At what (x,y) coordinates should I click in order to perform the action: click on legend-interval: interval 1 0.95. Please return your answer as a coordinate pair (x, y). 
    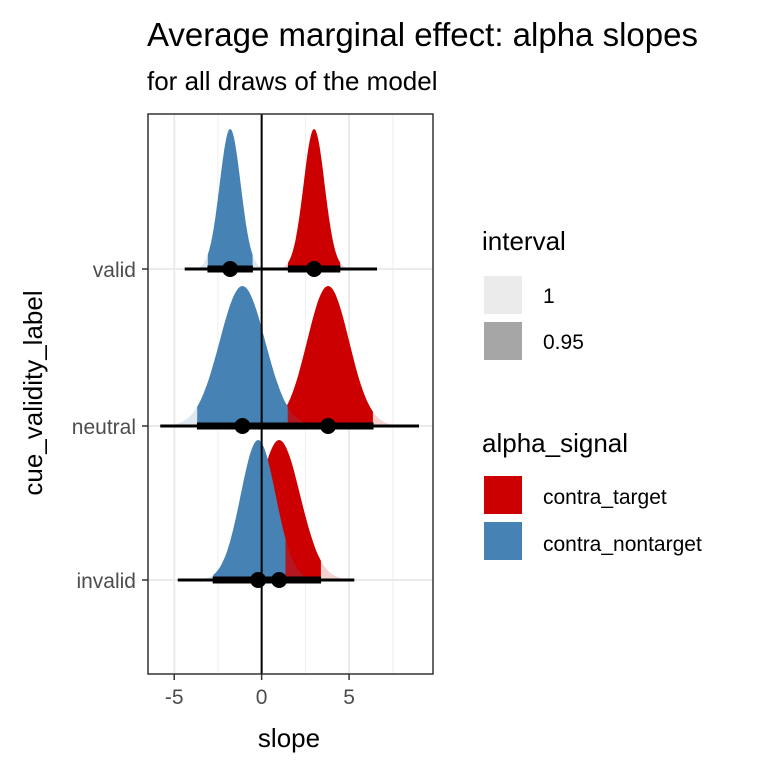
    Looking at the image, I should click on (533, 293).